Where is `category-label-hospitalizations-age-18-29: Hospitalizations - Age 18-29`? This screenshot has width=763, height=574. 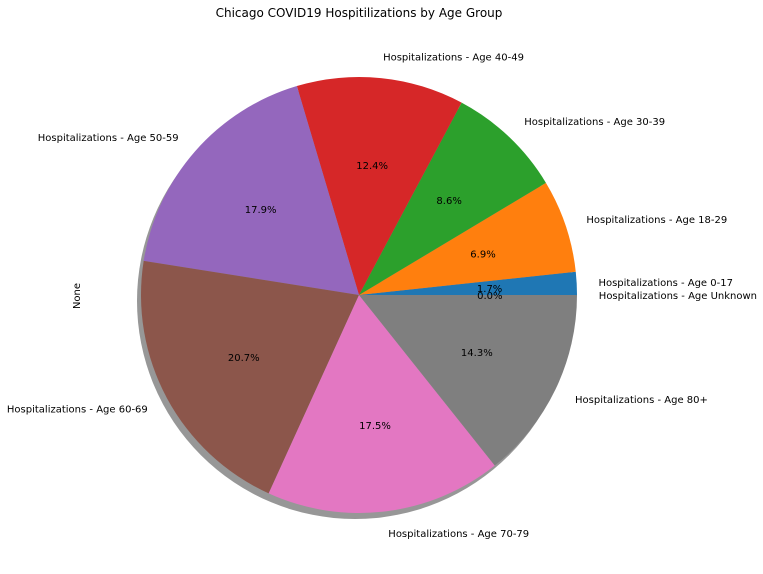
category-label-hospitalizations-age-18-29: Hospitalizations - Age 18-29 is located at coordinates (656, 220).